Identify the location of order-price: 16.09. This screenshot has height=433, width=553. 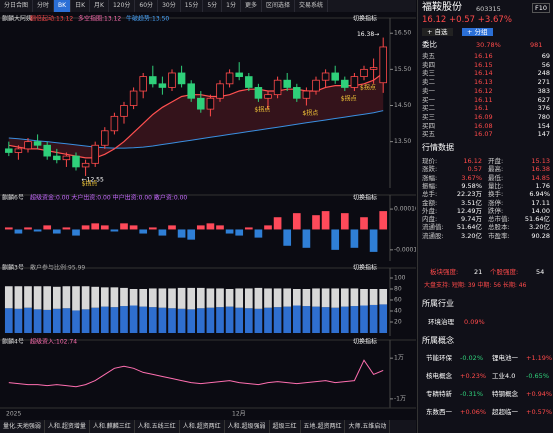
(483, 116).